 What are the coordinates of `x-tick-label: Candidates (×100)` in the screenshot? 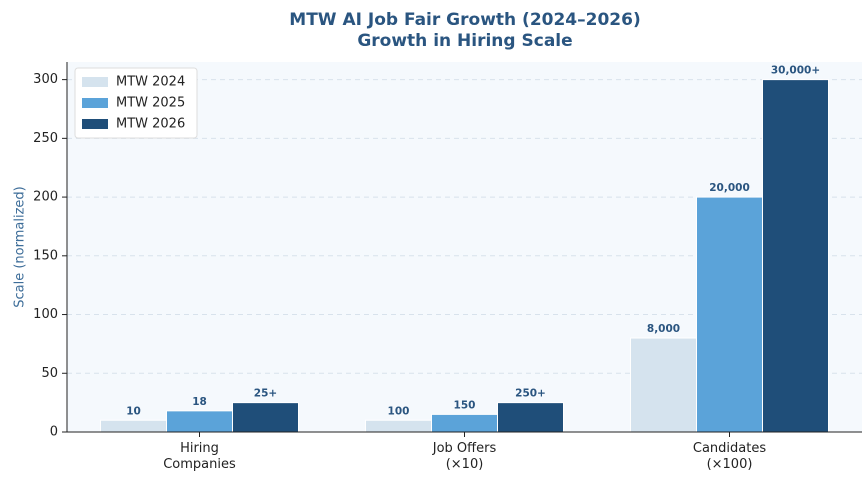 It's located at (729, 456).